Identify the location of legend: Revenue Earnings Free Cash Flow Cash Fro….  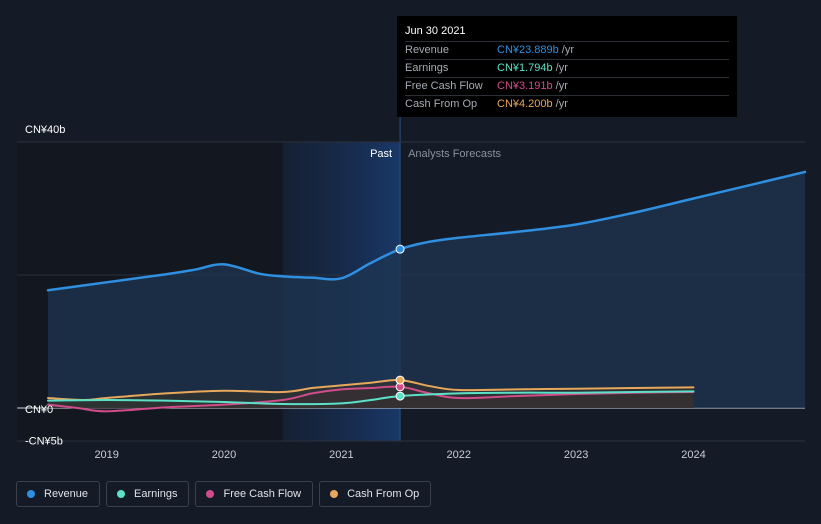
(224, 494).